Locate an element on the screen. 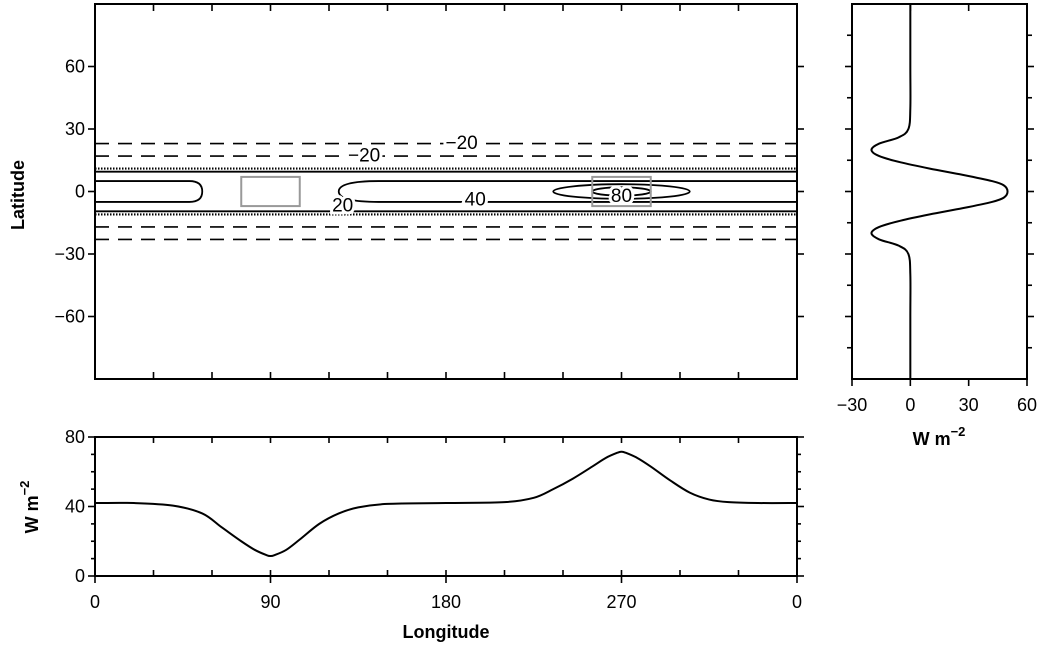 The width and height of the screenshot is (1041, 648). zonal-frame is located at coordinates (939, 191).